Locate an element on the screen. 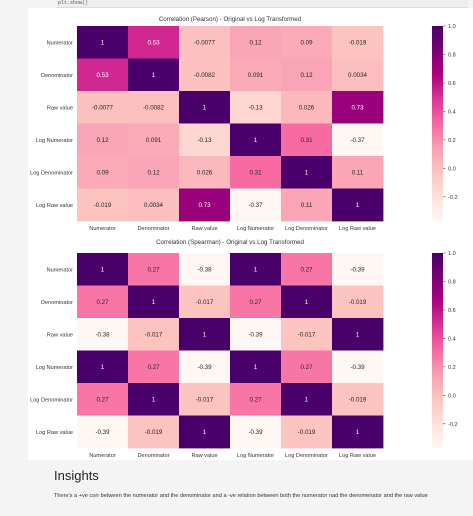 Image resolution: width=473 pixels, height=516 pixels. cell-label: -0.37 is located at coordinates (357, 140).